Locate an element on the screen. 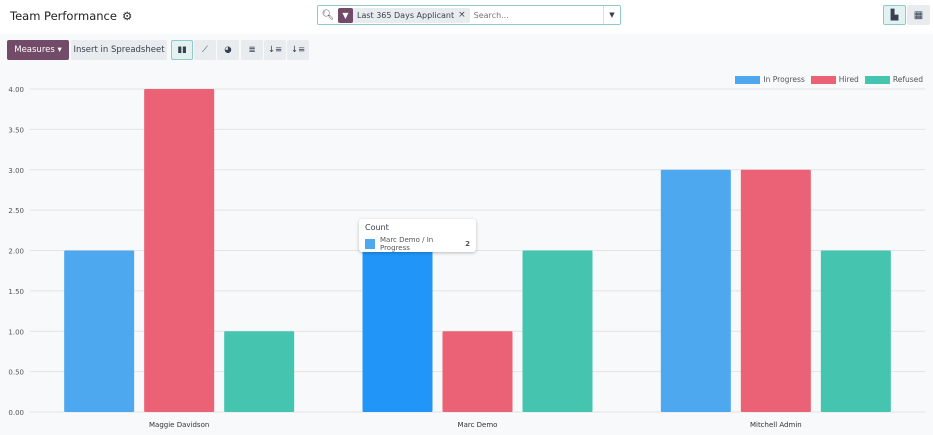 The width and height of the screenshot is (933, 435). chart-tooltip: Count Marc Demo / In Progress 2 is located at coordinates (417, 235).